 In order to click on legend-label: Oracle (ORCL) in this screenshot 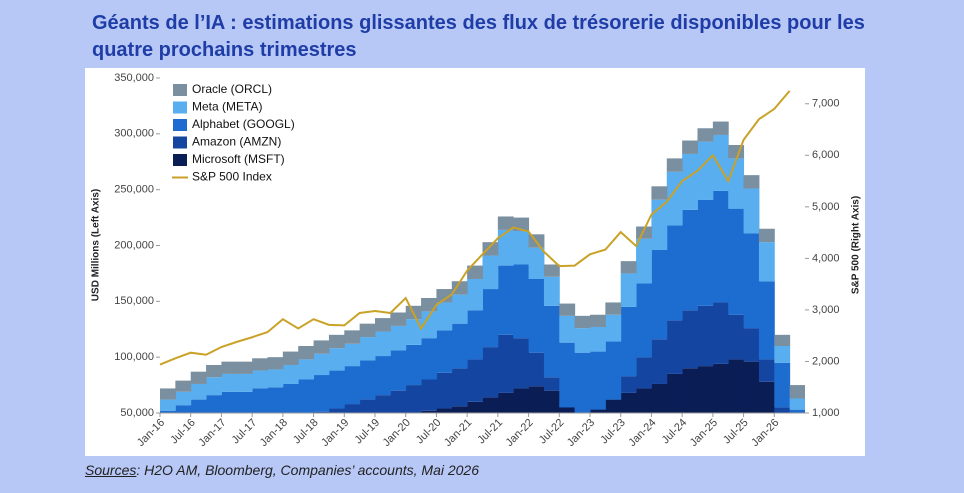, I will do `click(232, 89)`.